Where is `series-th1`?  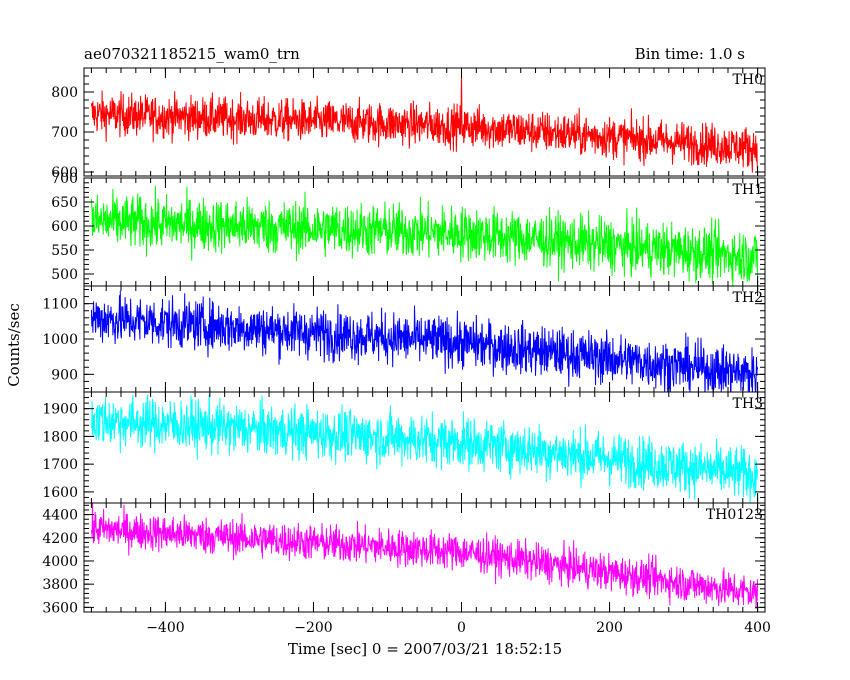 series-th1 is located at coordinates (424, 235).